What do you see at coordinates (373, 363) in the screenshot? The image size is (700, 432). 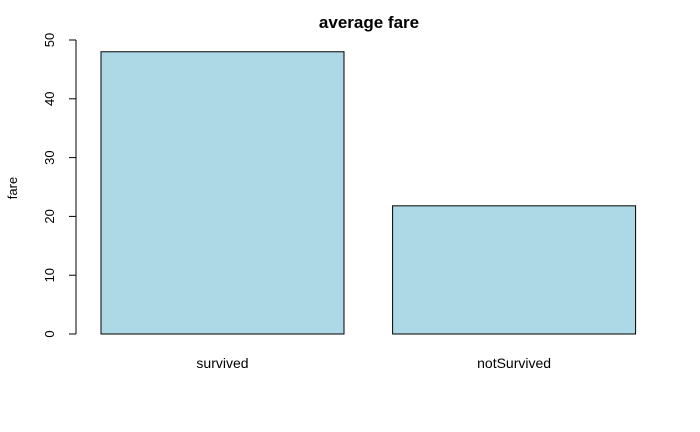 I see `x-axis-labels: survived notSurvived` at bounding box center [373, 363].